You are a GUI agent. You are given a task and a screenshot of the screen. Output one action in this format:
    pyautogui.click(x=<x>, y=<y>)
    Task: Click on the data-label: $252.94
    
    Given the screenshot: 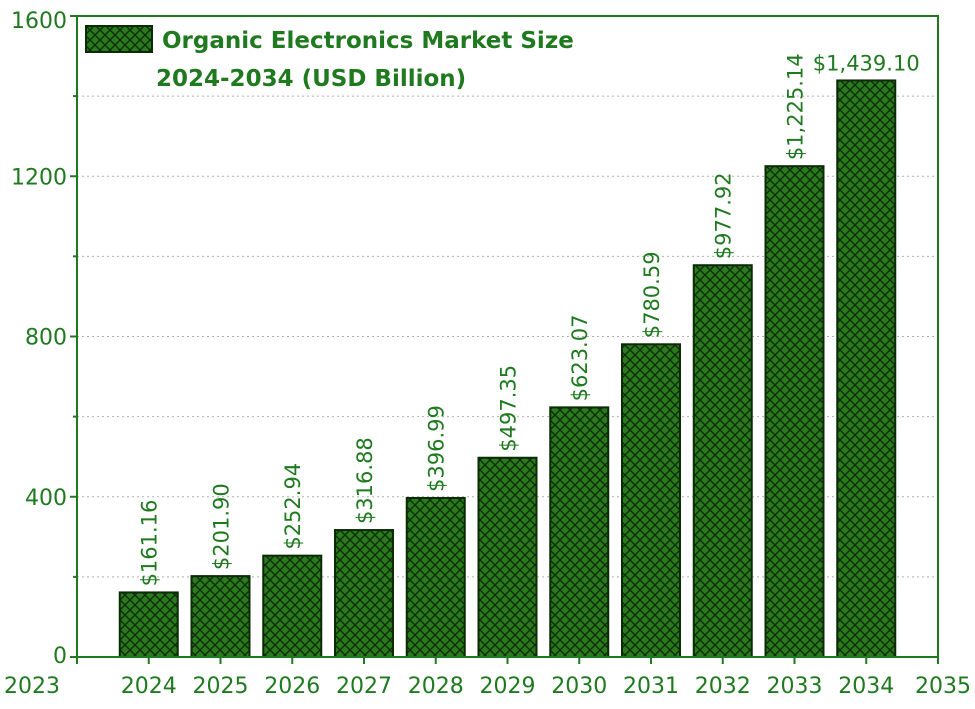 What is the action you would take?
    pyautogui.click(x=293, y=506)
    